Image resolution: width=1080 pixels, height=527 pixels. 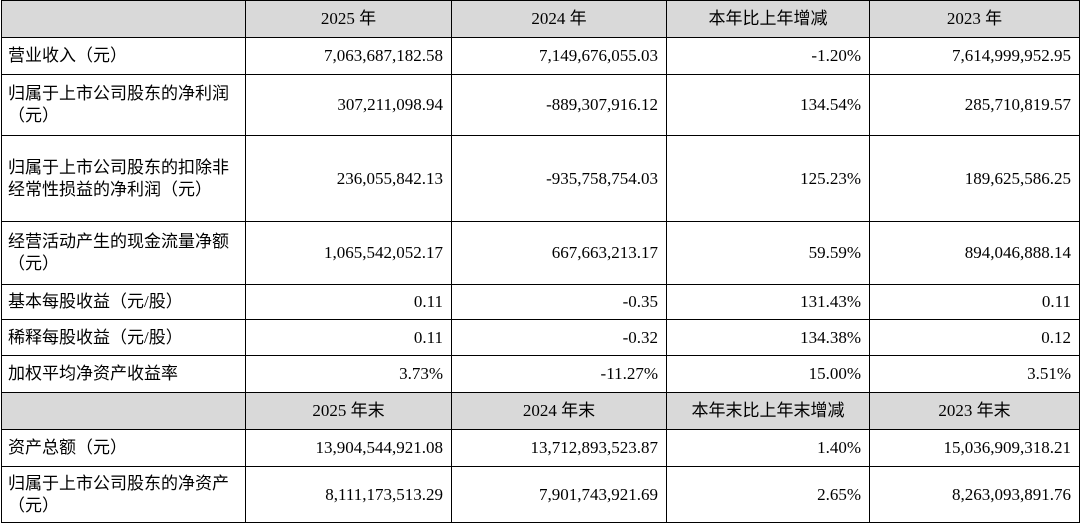 What do you see at coordinates (768, 19) in the screenshot?
I see `header-cell: 本年比上年增减` at bounding box center [768, 19].